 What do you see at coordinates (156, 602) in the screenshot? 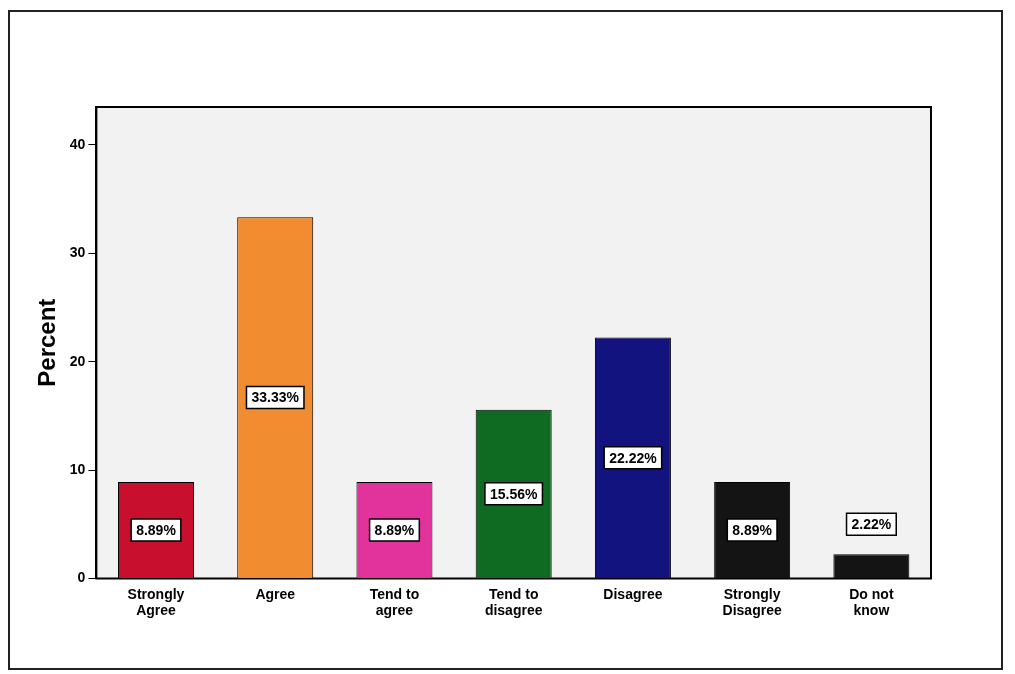
I see `x-tick-label: Strongly Agree` at bounding box center [156, 602].